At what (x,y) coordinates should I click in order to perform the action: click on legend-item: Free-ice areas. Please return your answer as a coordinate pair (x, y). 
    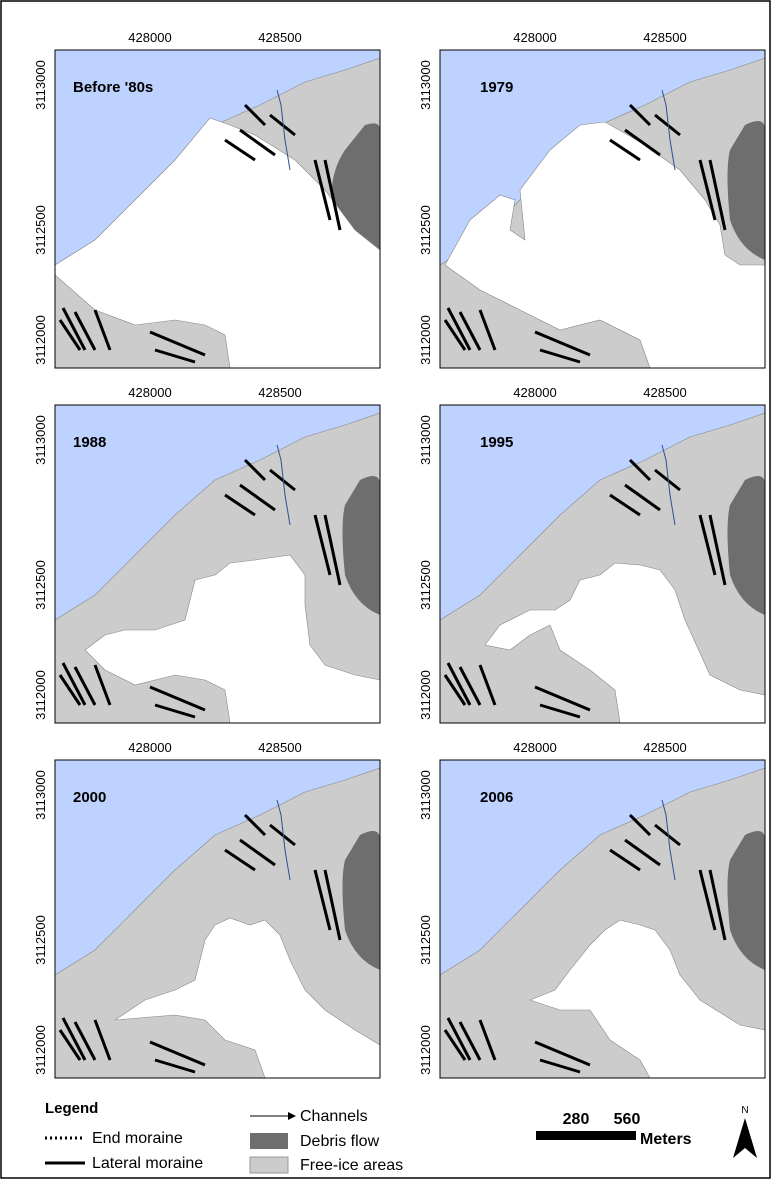
    Looking at the image, I should click on (351, 1165).